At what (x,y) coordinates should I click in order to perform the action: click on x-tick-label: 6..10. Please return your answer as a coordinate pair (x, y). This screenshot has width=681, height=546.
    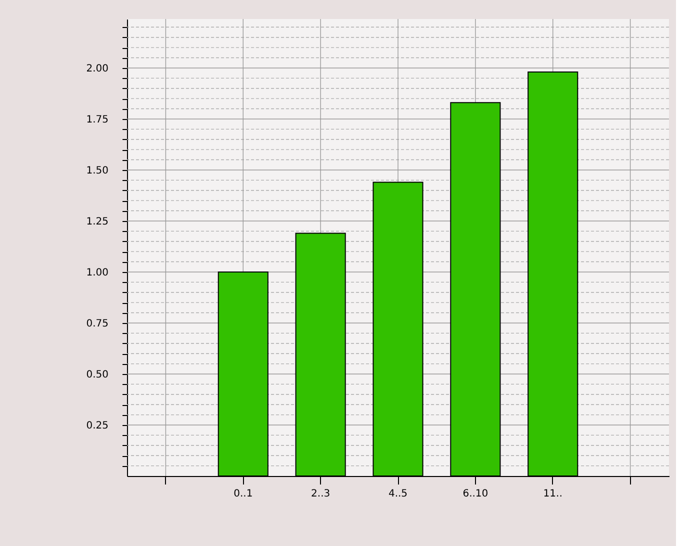
    Looking at the image, I should click on (475, 494).